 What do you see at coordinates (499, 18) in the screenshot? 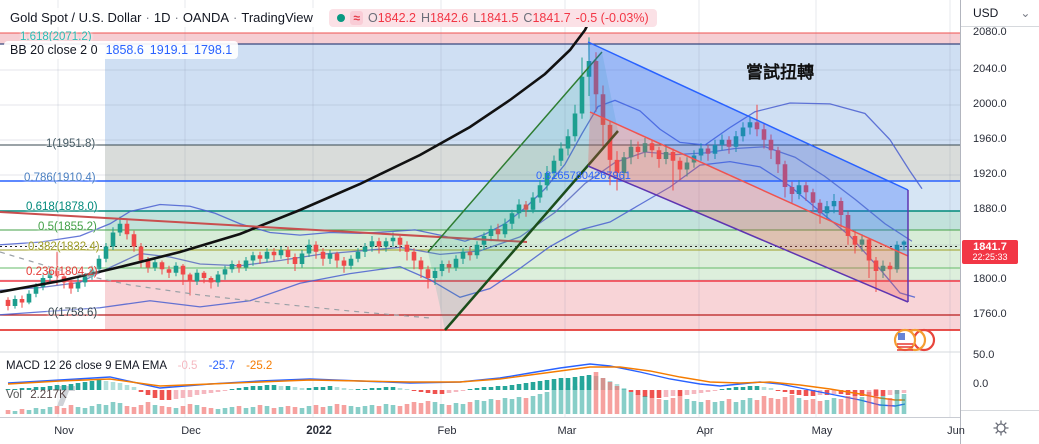
I see `low-value: 1841.5` at bounding box center [499, 18].